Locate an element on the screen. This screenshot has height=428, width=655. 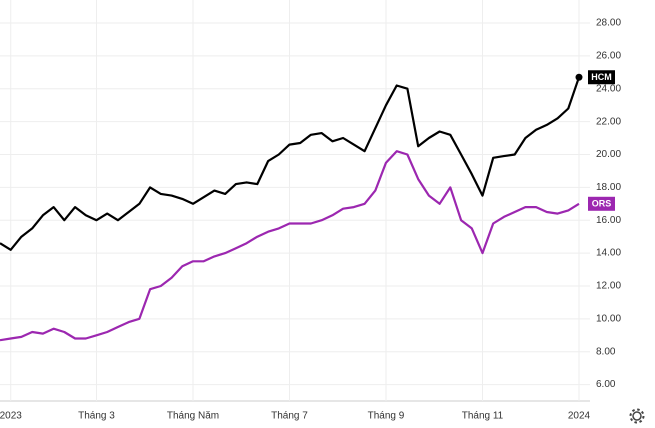
y-tick-label: 12.00 is located at coordinates (608, 286).